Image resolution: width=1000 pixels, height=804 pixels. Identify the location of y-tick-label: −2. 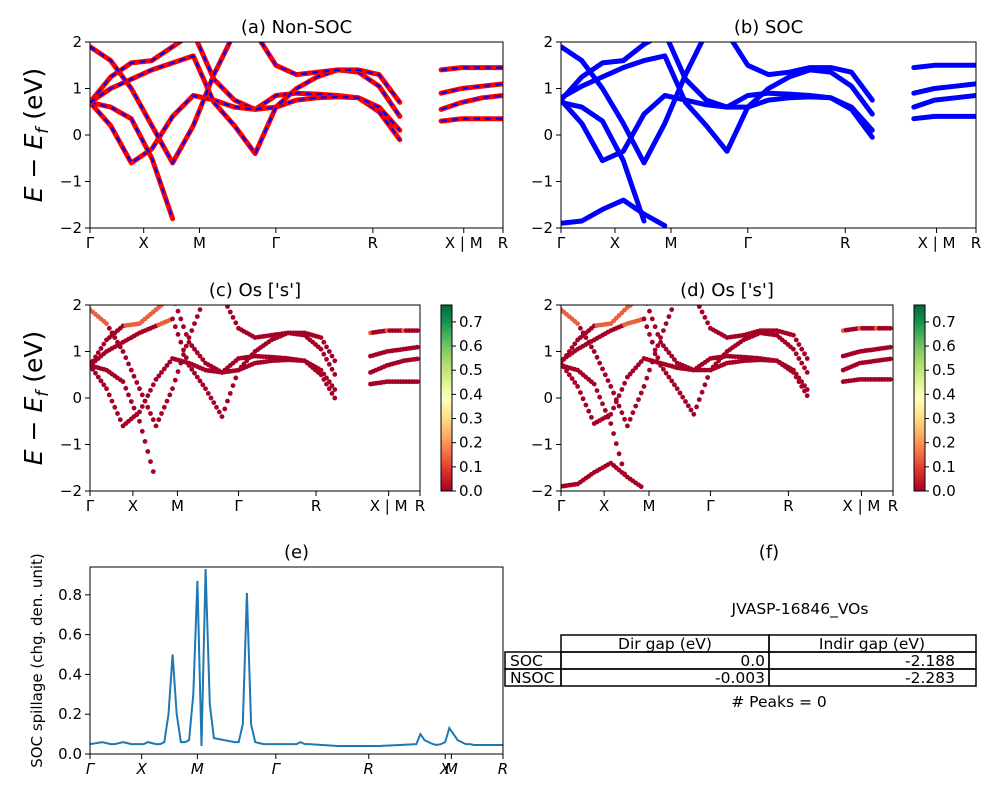
(542, 491).